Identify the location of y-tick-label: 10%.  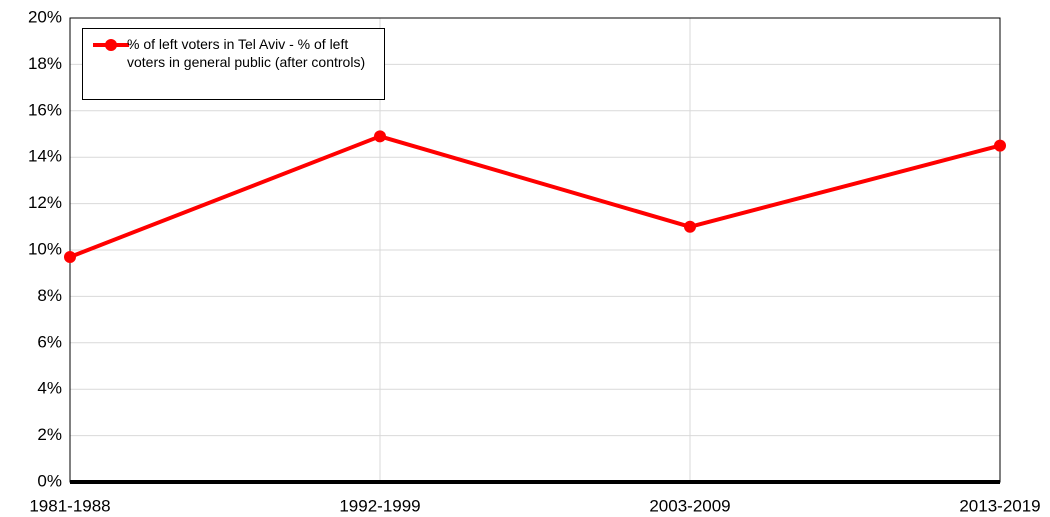
(45, 248).